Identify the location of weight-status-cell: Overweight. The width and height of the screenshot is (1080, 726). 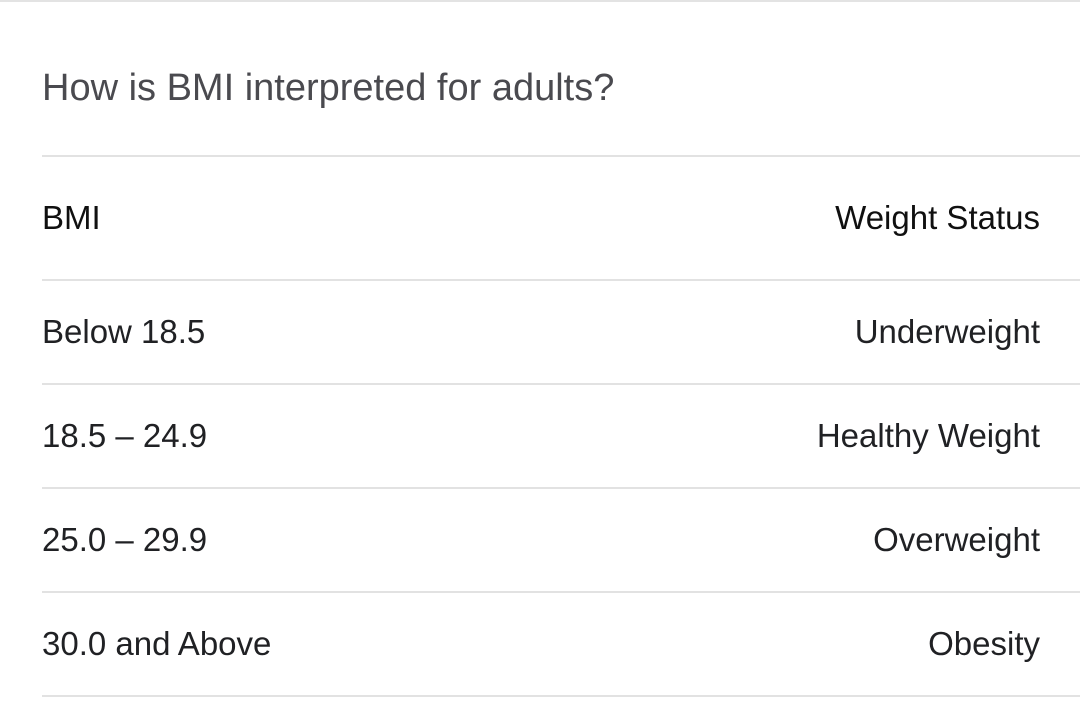
(872, 539).